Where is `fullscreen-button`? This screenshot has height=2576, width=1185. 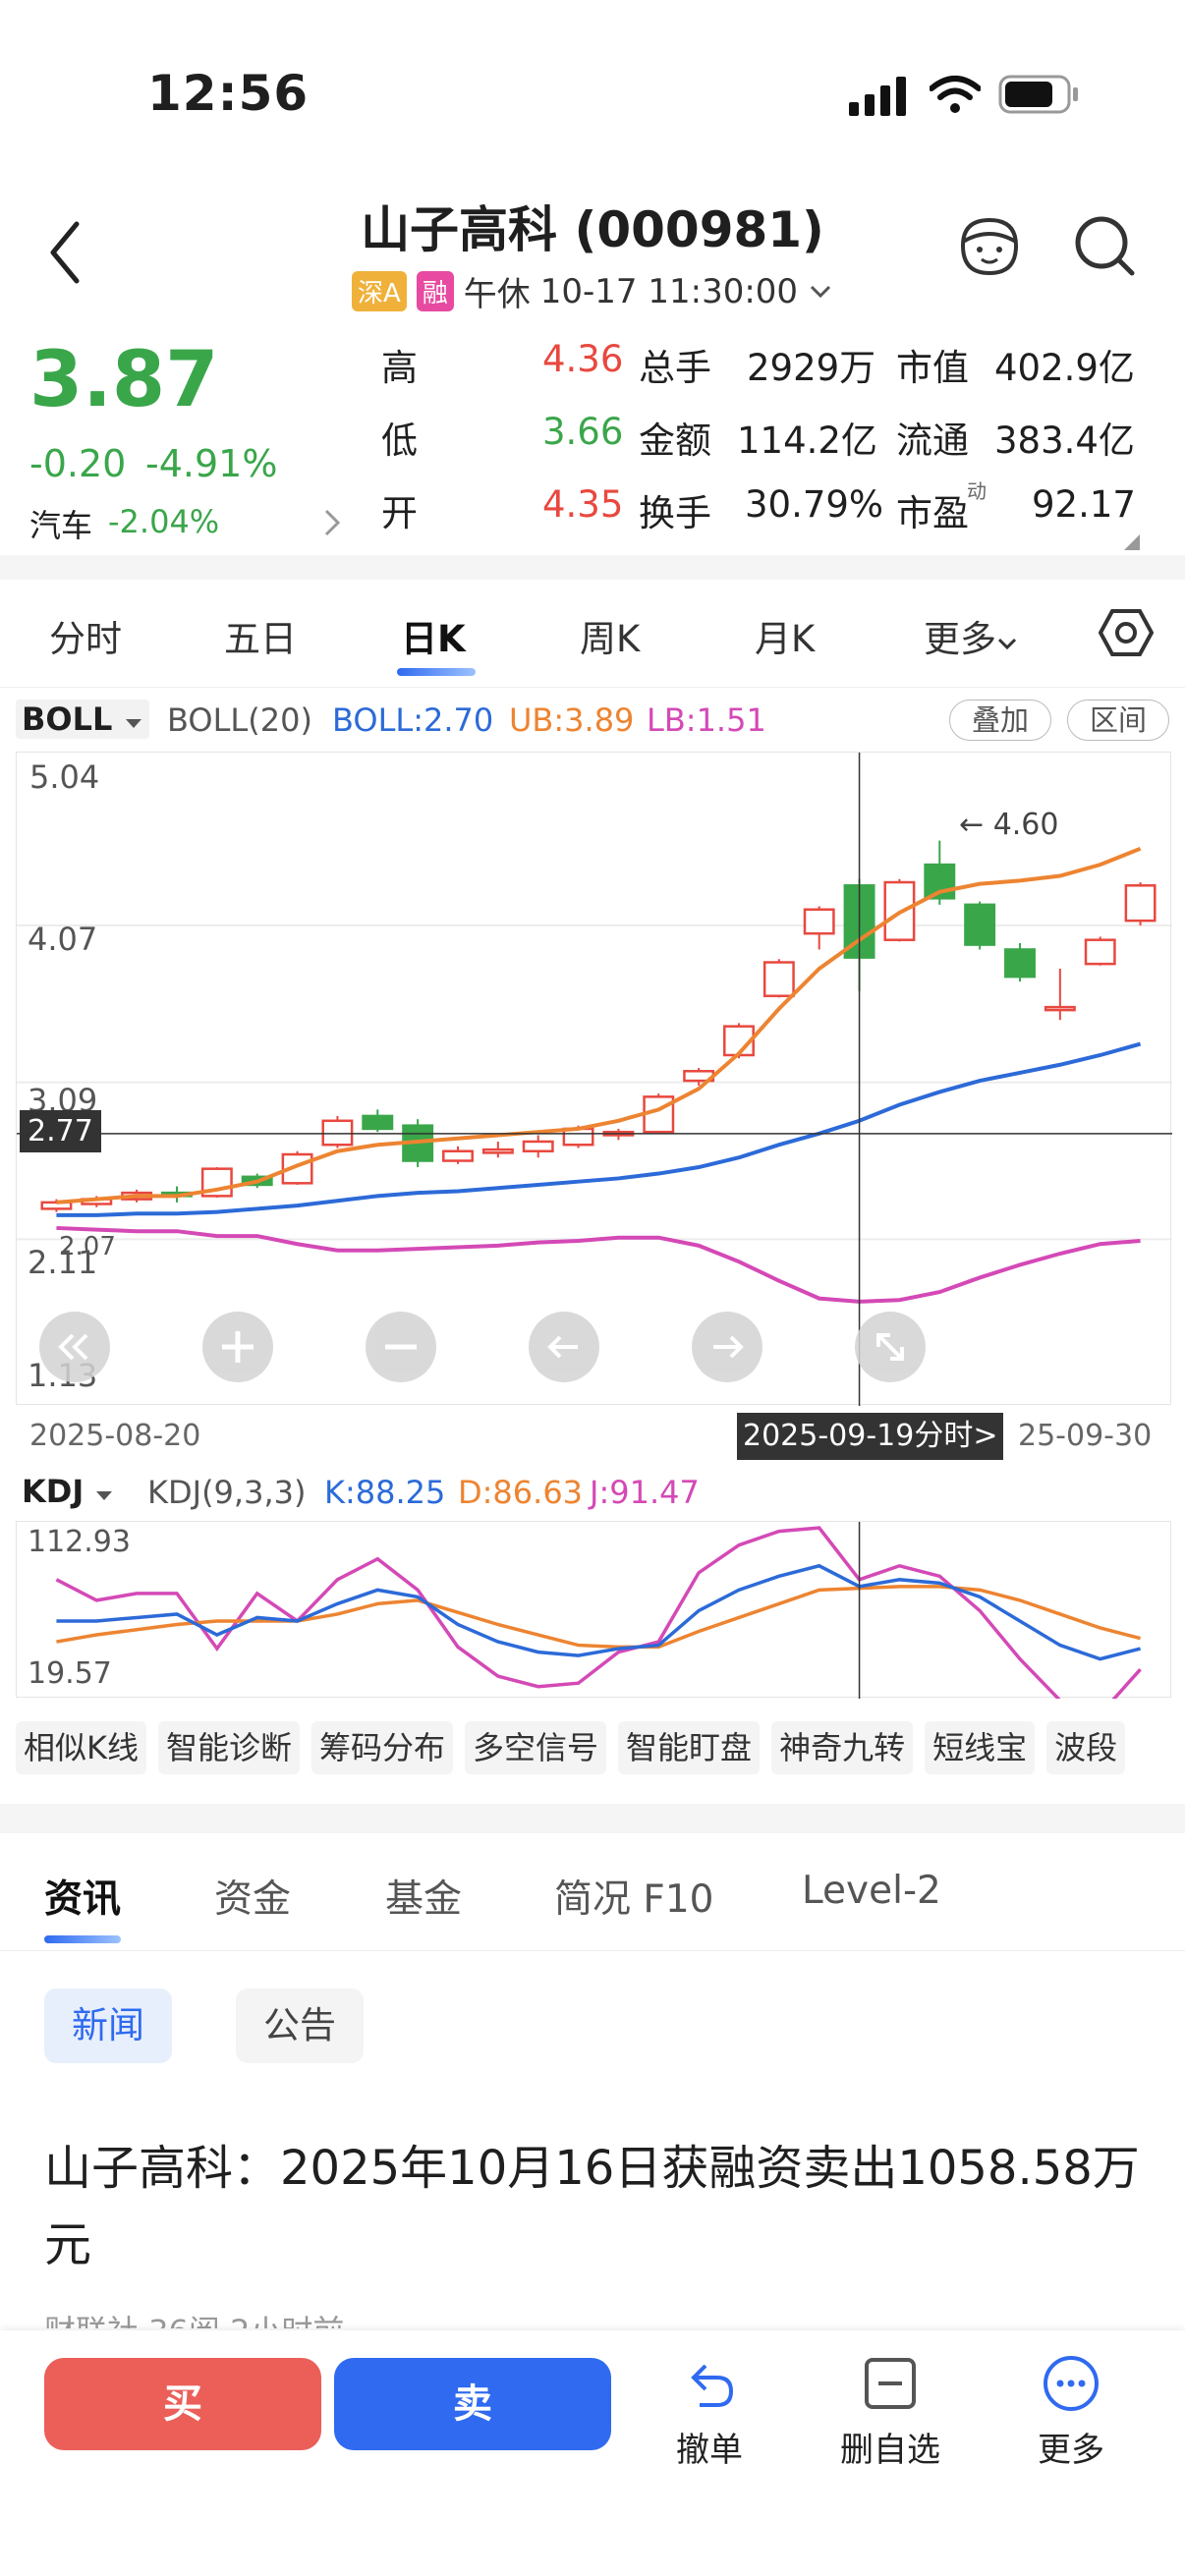 fullscreen-button is located at coordinates (891, 1347).